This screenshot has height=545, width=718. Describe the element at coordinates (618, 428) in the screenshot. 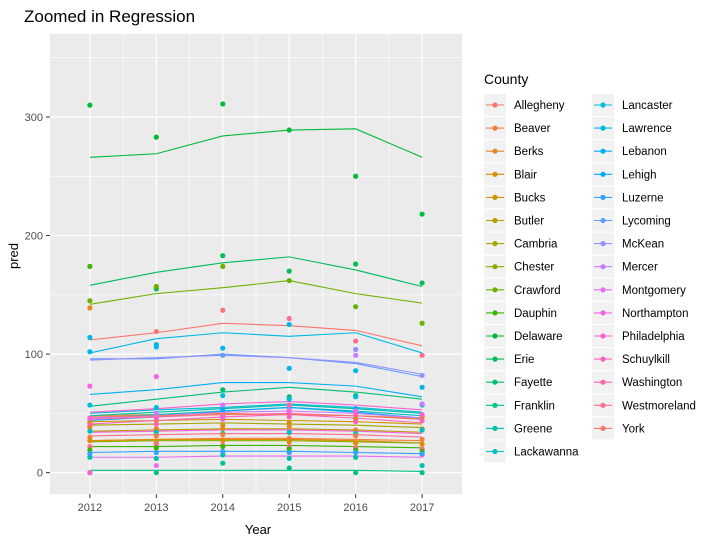

I see `legend-item: York` at that location.